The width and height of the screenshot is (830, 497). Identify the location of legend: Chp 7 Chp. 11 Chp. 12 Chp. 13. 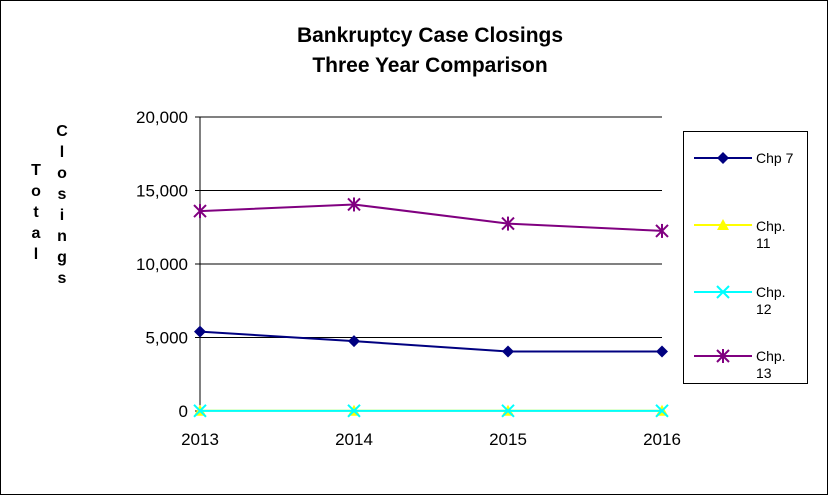
(745, 257).